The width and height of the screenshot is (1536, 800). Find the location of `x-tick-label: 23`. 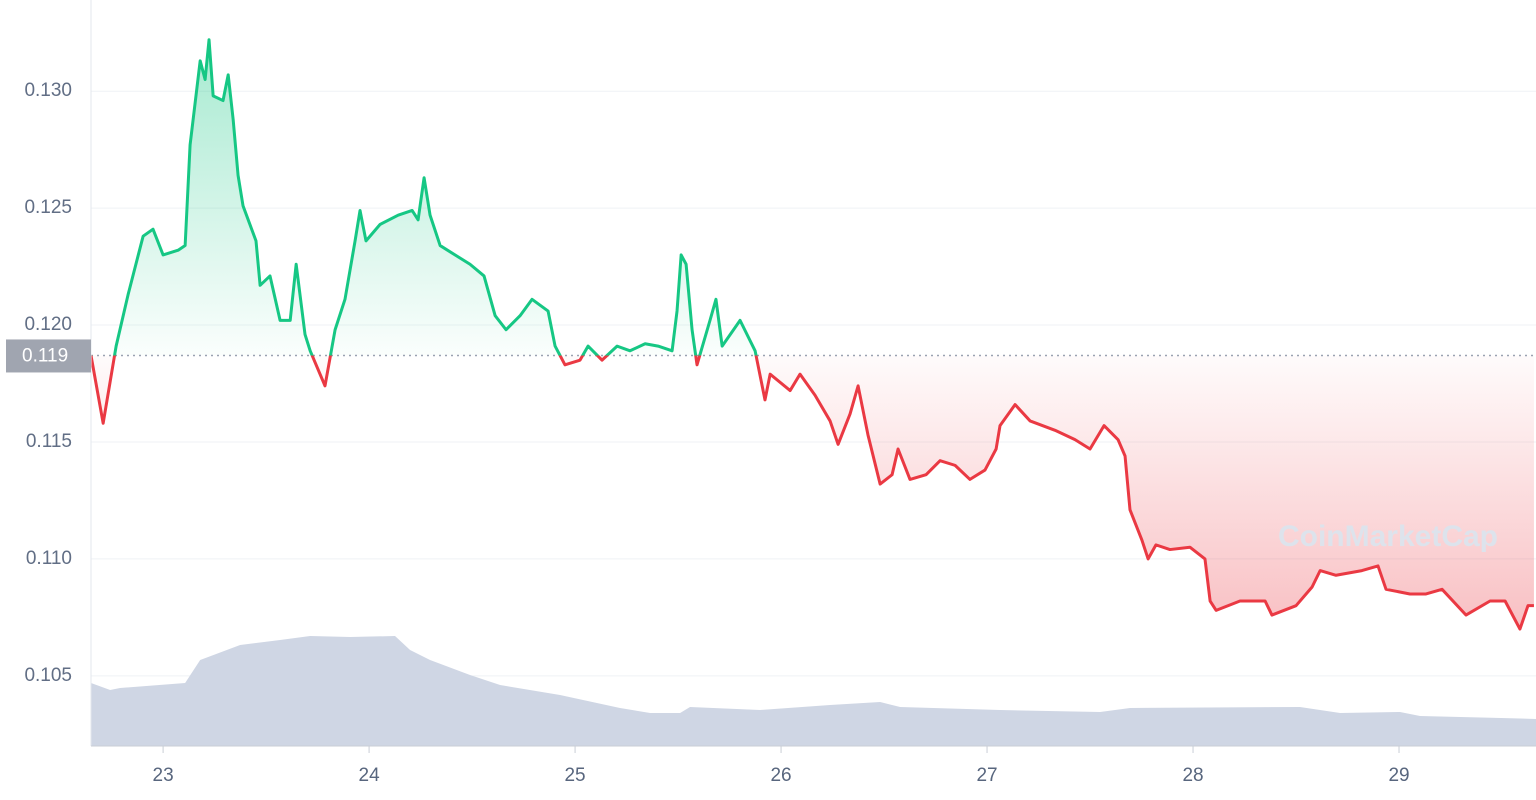

x-tick-label: 23 is located at coordinates (163, 775).